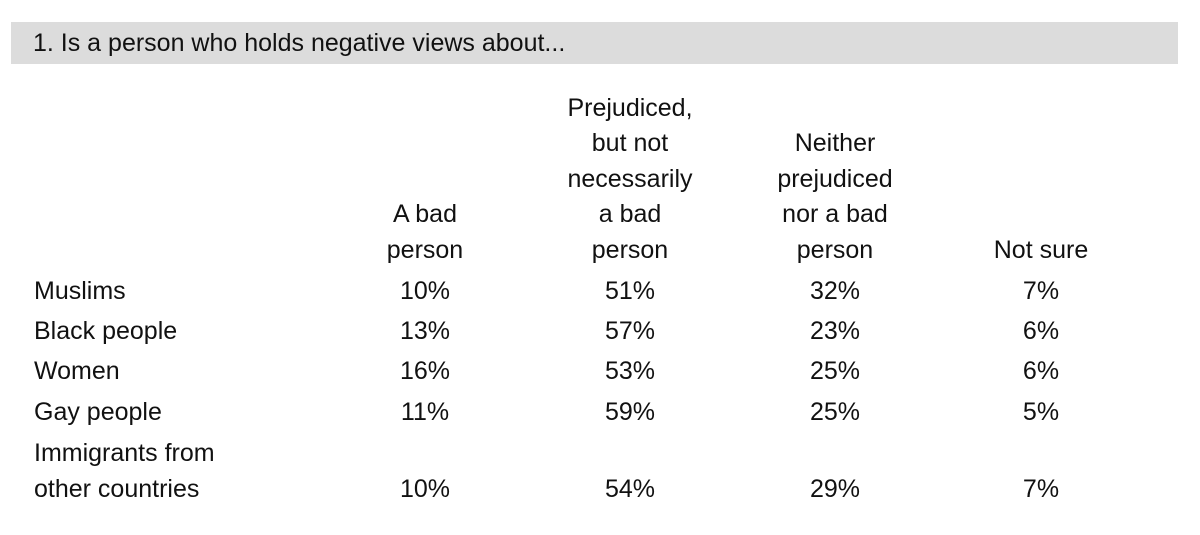 This screenshot has height=535, width=1200. What do you see at coordinates (630, 412) in the screenshot?
I see `table-cell: 59%` at bounding box center [630, 412].